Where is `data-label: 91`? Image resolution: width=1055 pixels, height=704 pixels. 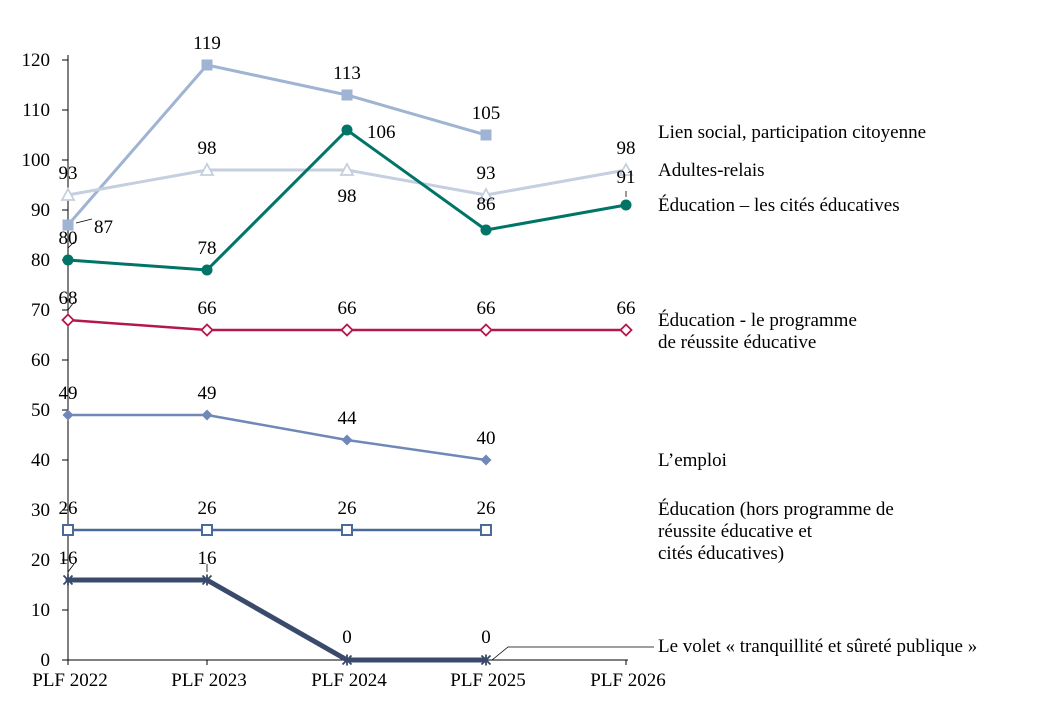
data-label: 91 is located at coordinates (626, 177).